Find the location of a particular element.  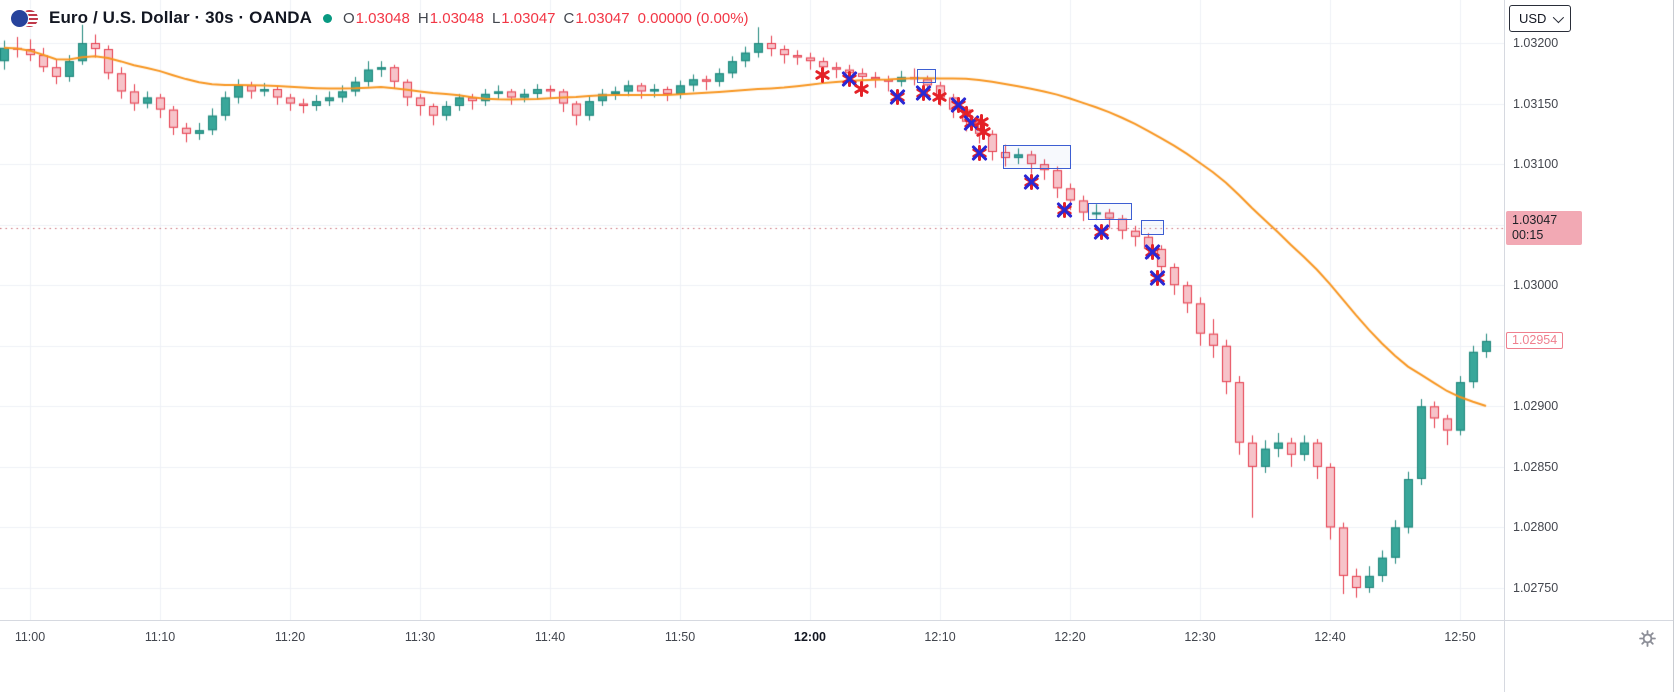

symbol-logo-icon is located at coordinates (25, 18).